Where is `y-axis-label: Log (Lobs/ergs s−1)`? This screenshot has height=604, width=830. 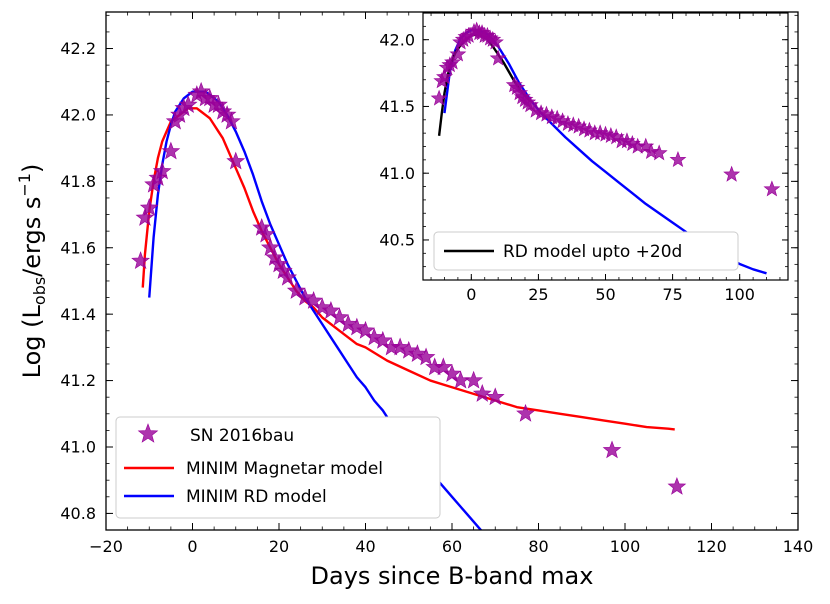
y-axis-label: Log (Lobs/ergs s−1) is located at coordinates (32, 271).